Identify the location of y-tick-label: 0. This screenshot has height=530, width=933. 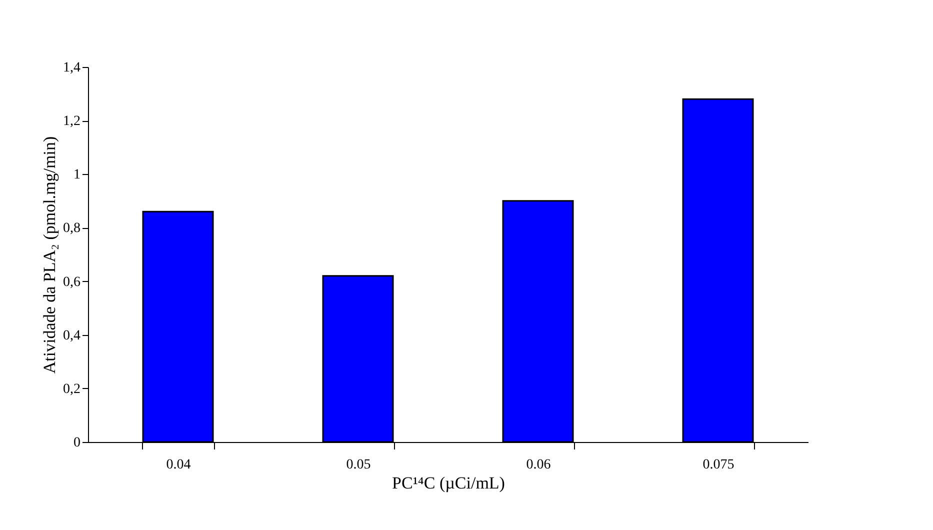
(77, 443).